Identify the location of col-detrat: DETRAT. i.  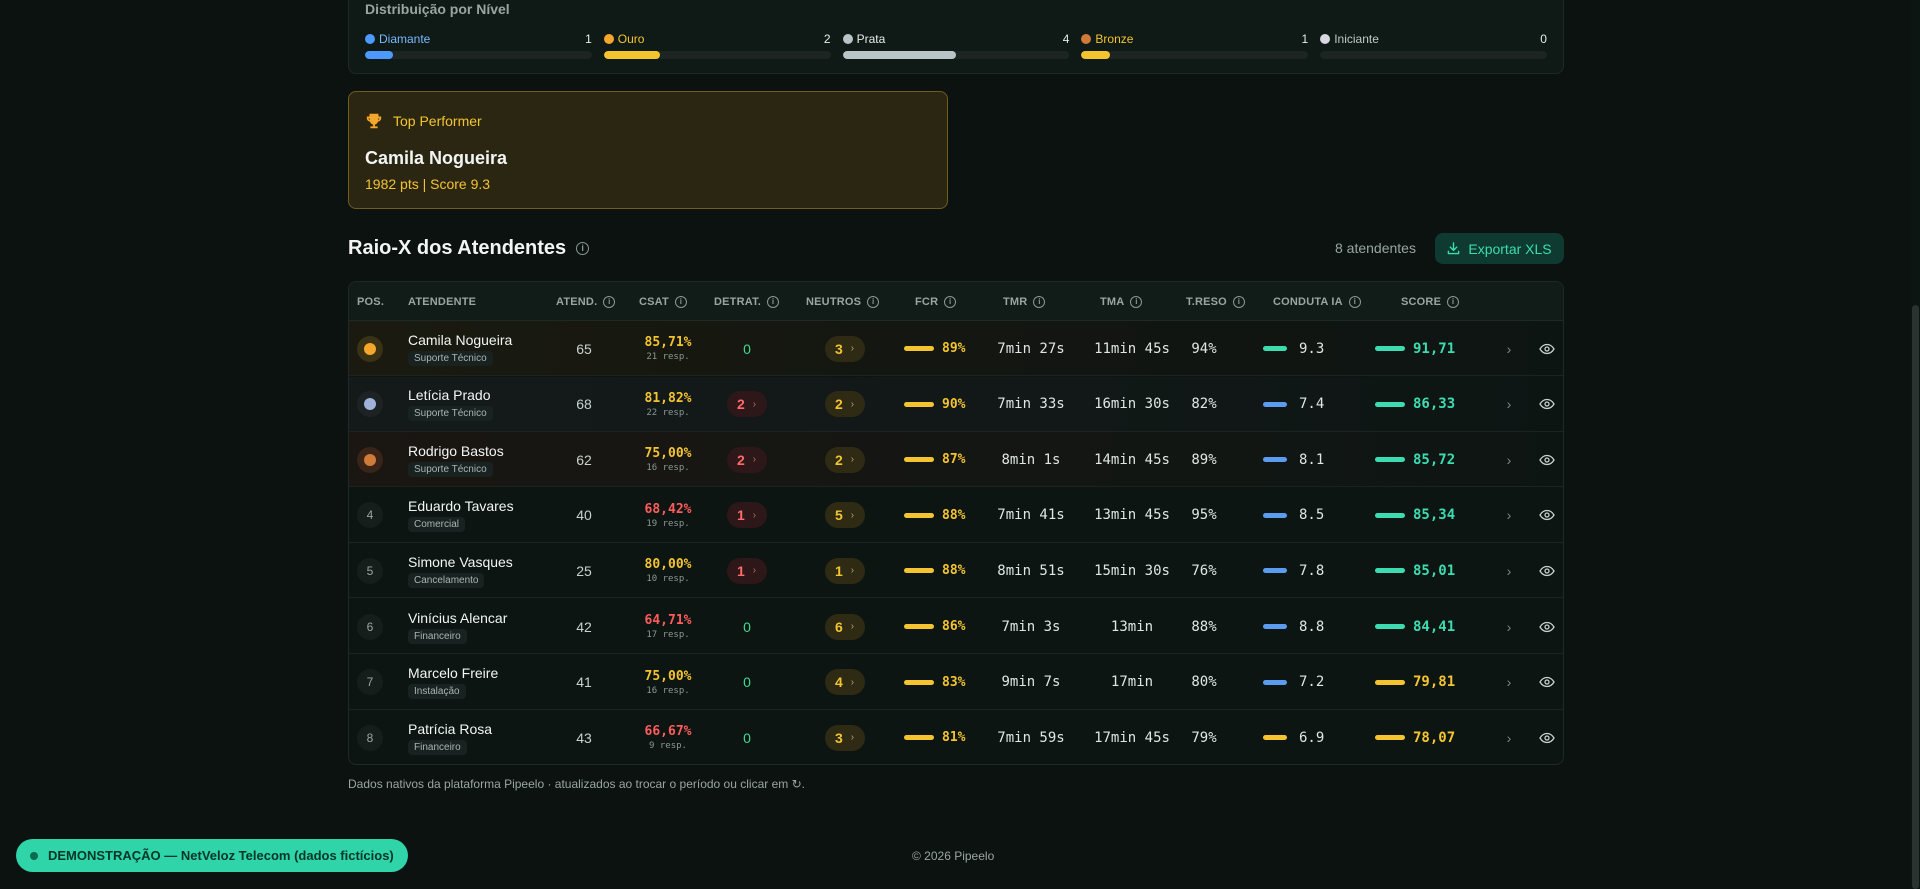
(747, 301).